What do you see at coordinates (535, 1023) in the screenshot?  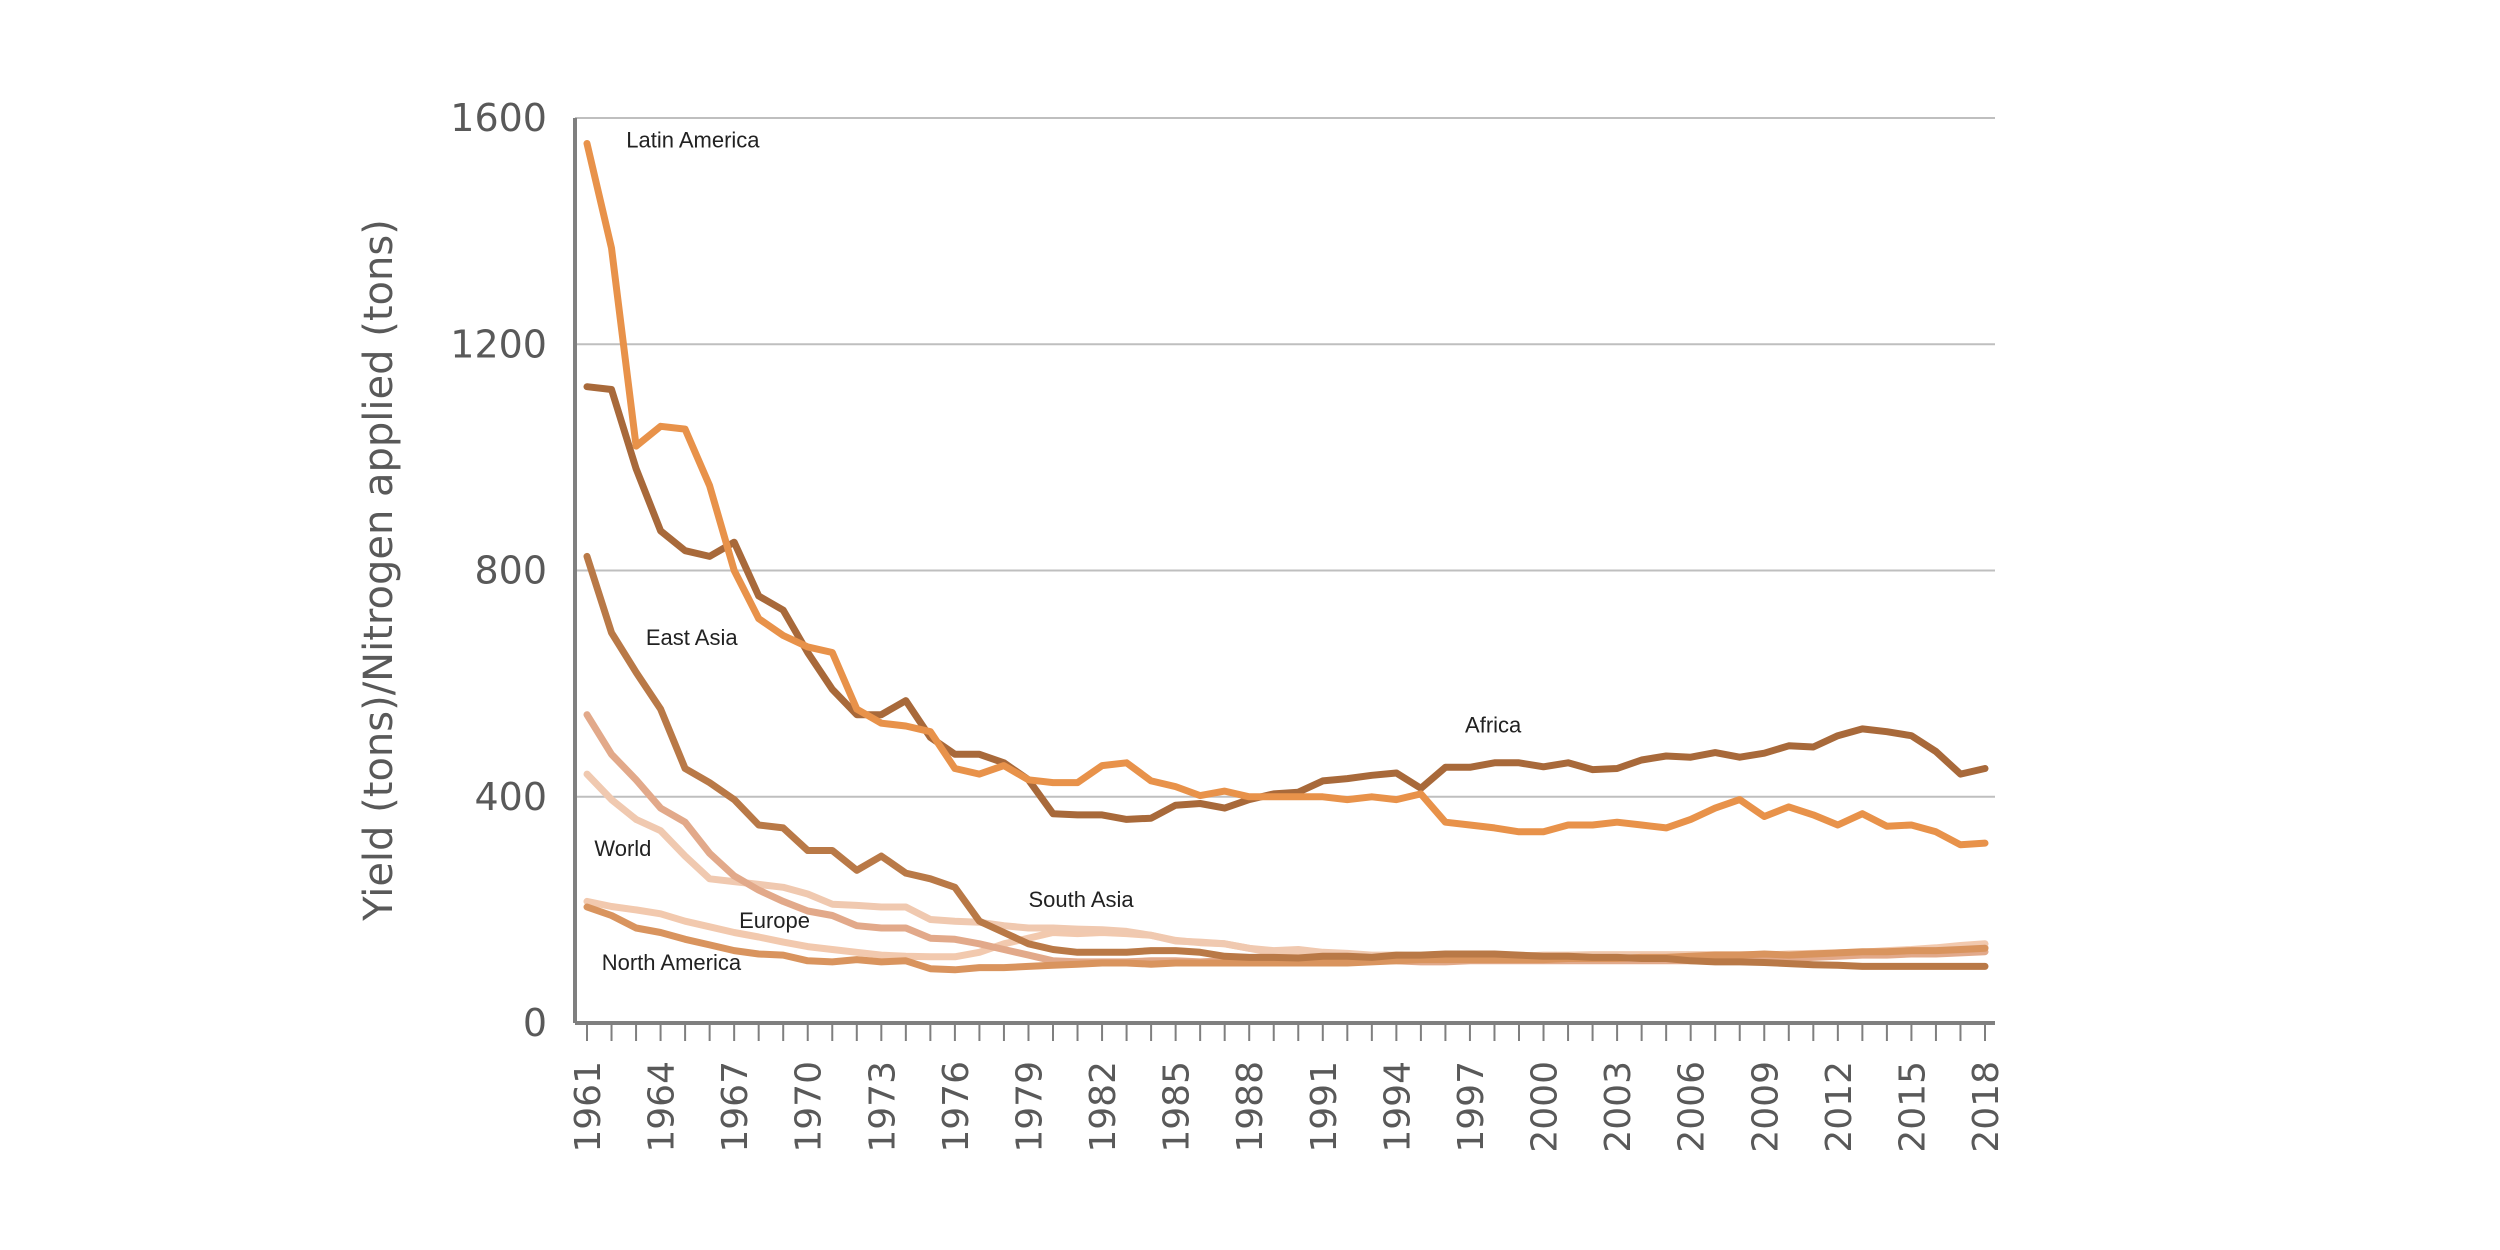 I see `y-tick-label: 0` at bounding box center [535, 1023].